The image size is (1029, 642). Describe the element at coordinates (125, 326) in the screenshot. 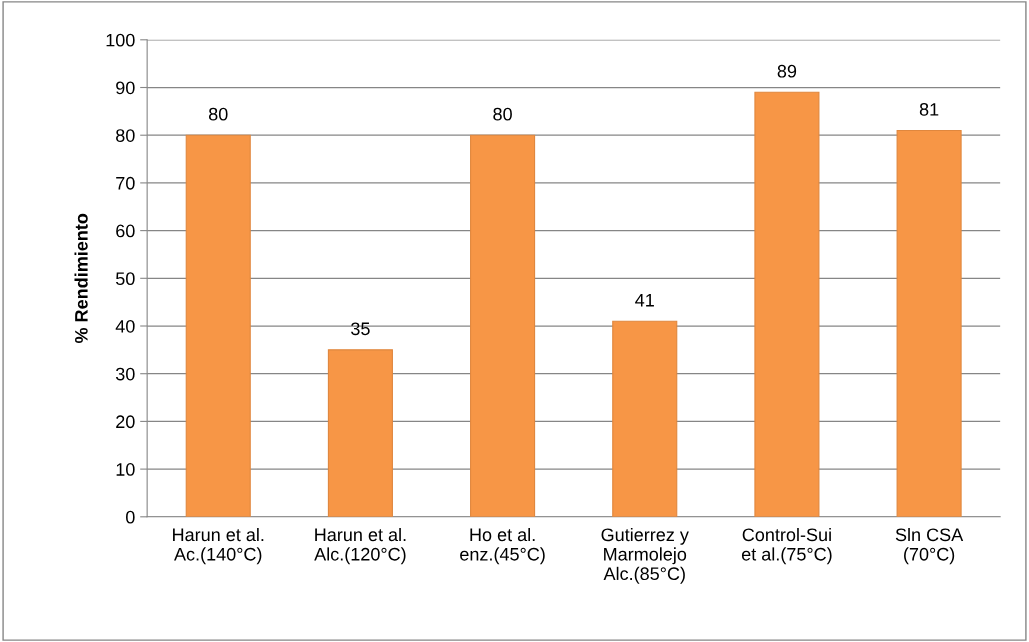

I see `y-tick-label: 40` at that location.